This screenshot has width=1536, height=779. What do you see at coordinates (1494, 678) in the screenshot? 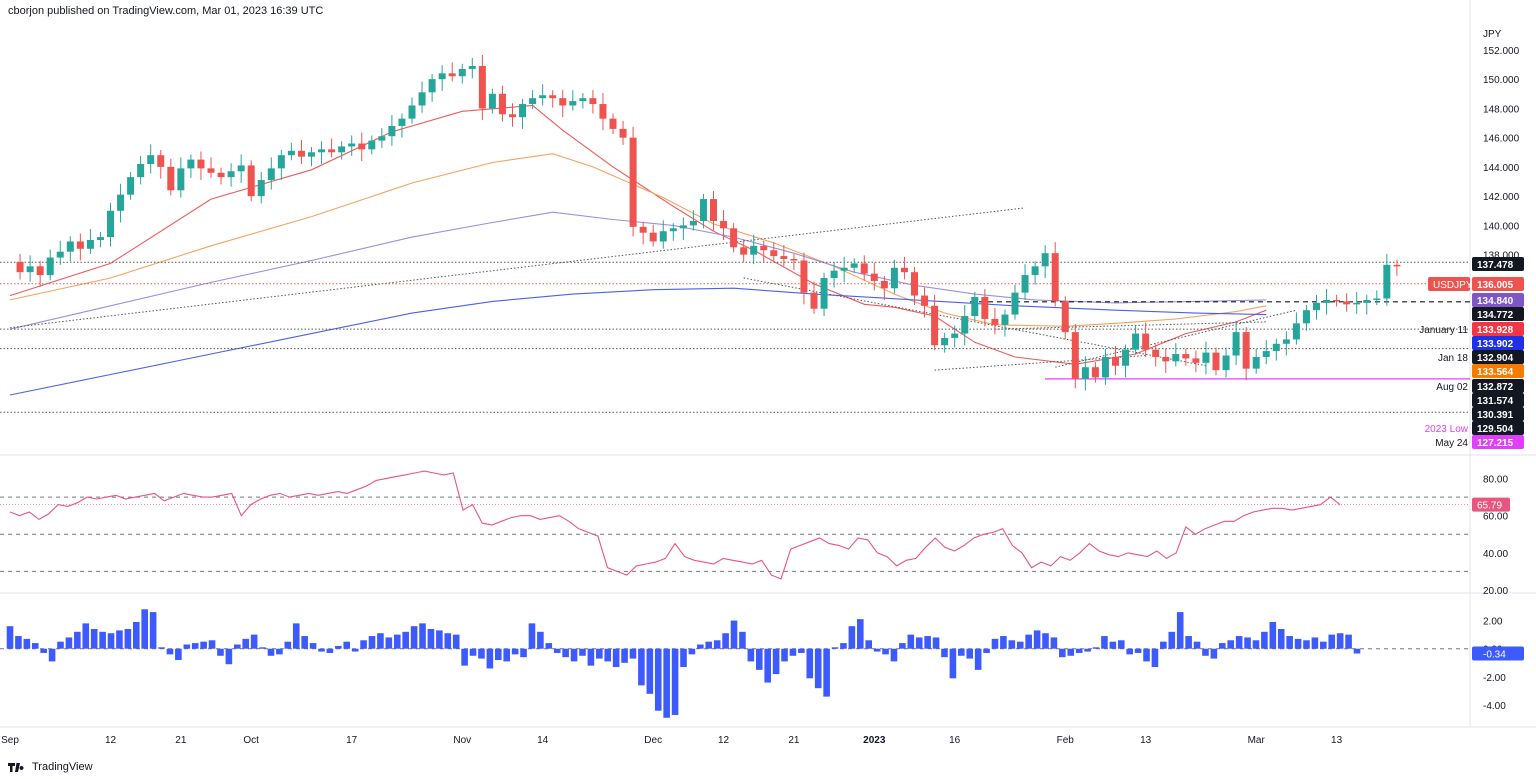
I see `momentum-tick-label: -2.00` at bounding box center [1494, 678].